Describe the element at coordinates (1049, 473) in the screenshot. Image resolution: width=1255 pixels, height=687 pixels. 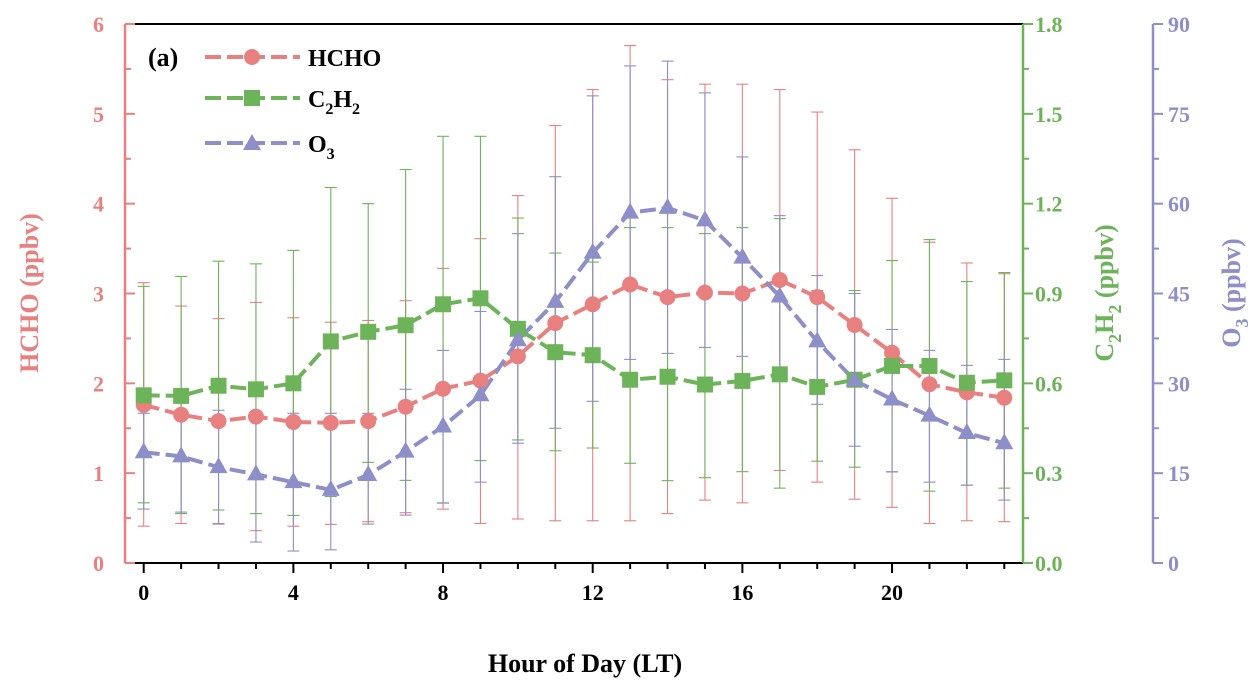
I see `right1-tick-label: 0.3` at that location.